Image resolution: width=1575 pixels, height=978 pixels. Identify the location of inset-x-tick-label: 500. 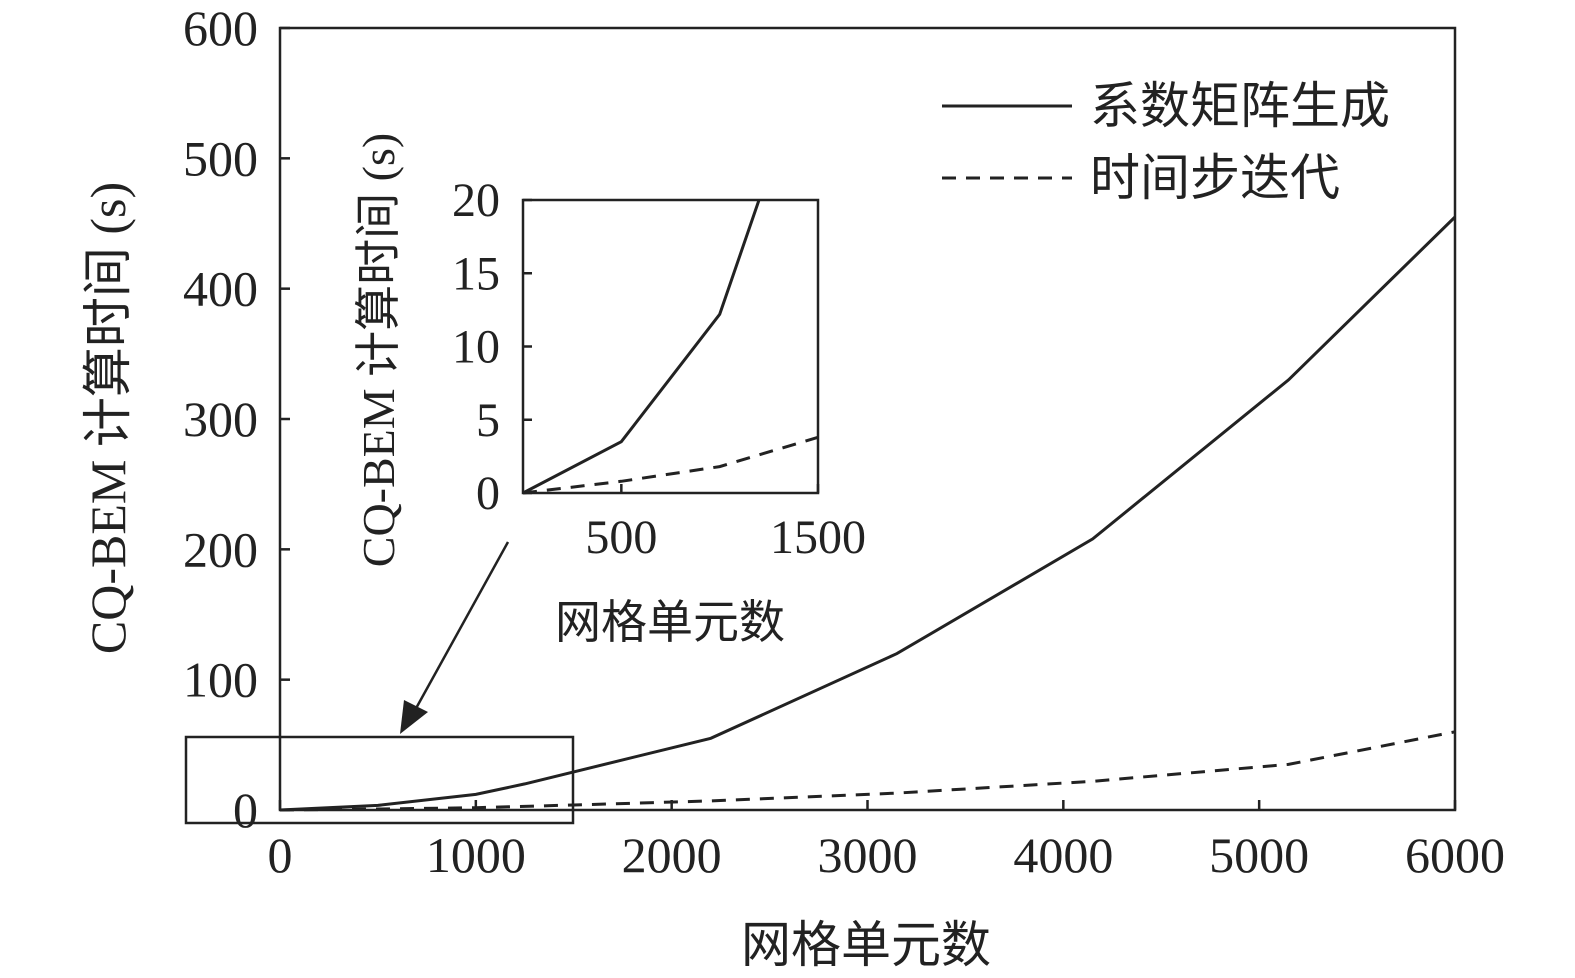
(621, 537).